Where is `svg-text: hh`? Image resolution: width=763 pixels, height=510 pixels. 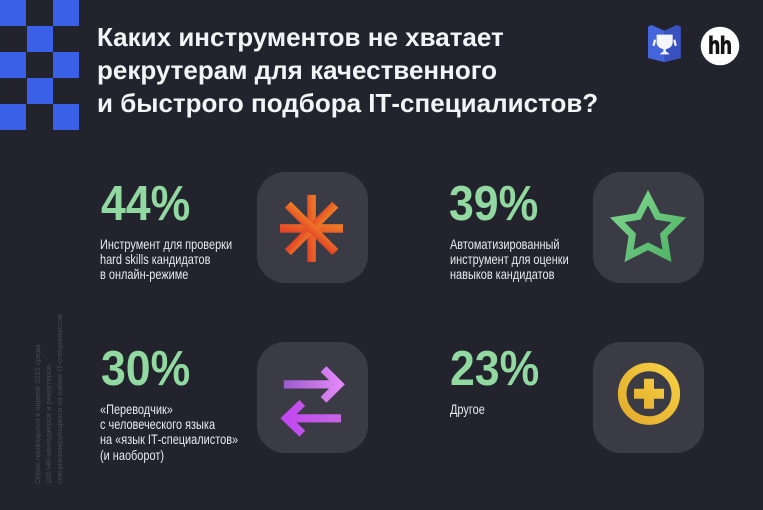
svg-text: hh is located at coordinates (720, 46).